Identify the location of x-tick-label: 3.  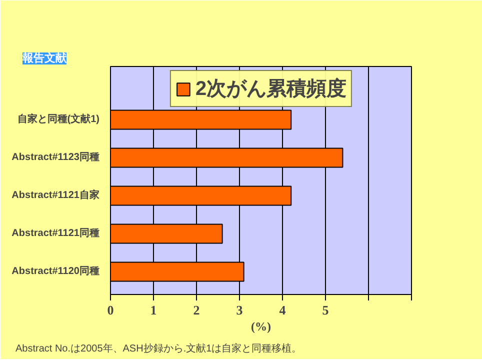
(240, 310).